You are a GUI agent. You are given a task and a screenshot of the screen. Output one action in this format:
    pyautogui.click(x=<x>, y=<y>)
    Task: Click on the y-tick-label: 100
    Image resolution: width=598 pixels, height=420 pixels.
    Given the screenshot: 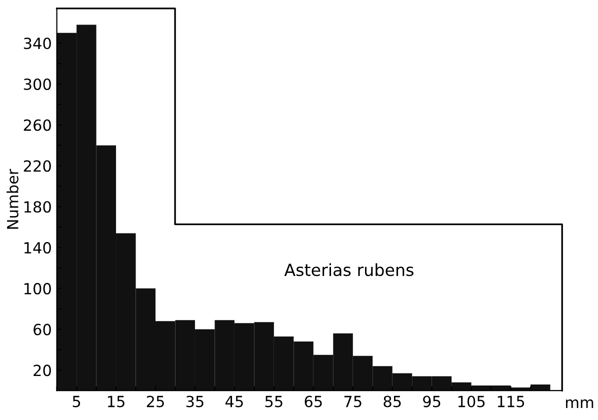 What is the action you would take?
    pyautogui.click(x=37, y=288)
    